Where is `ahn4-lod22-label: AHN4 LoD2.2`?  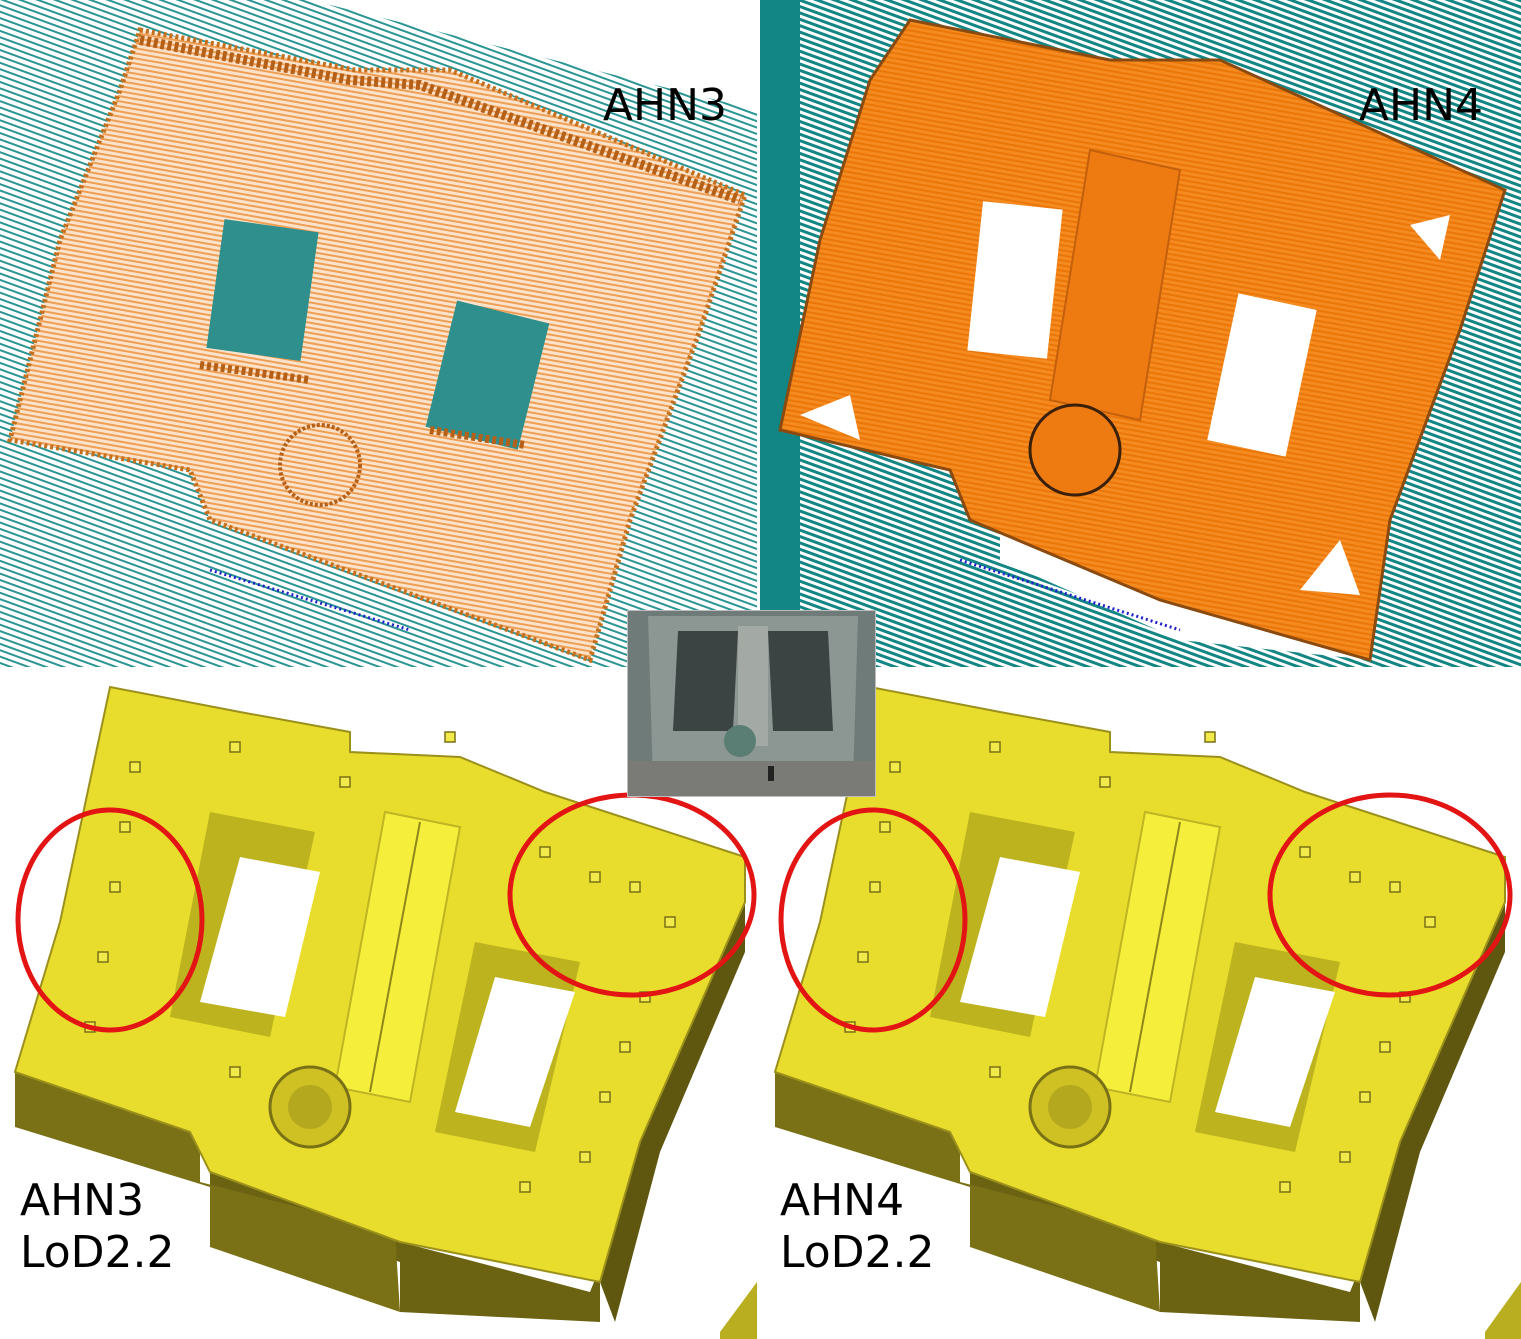 ahn4-lod22-label: AHN4 LoD2.2 is located at coordinates (857, 1227).